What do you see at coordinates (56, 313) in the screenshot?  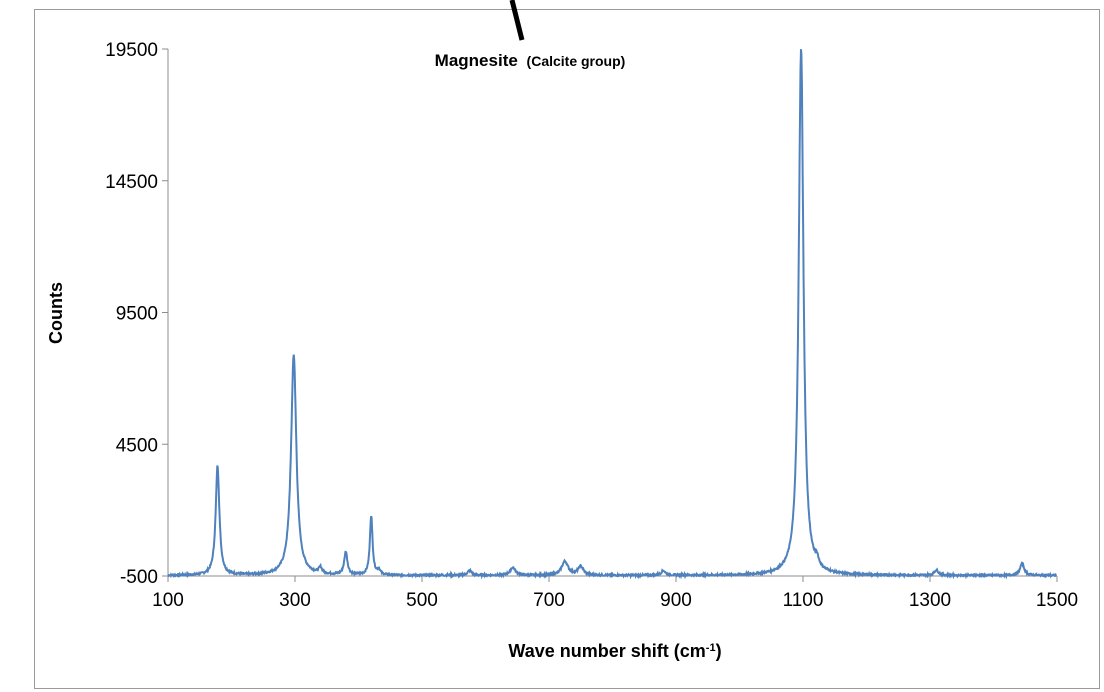 I see `y-axis-title: Counts` at bounding box center [56, 313].